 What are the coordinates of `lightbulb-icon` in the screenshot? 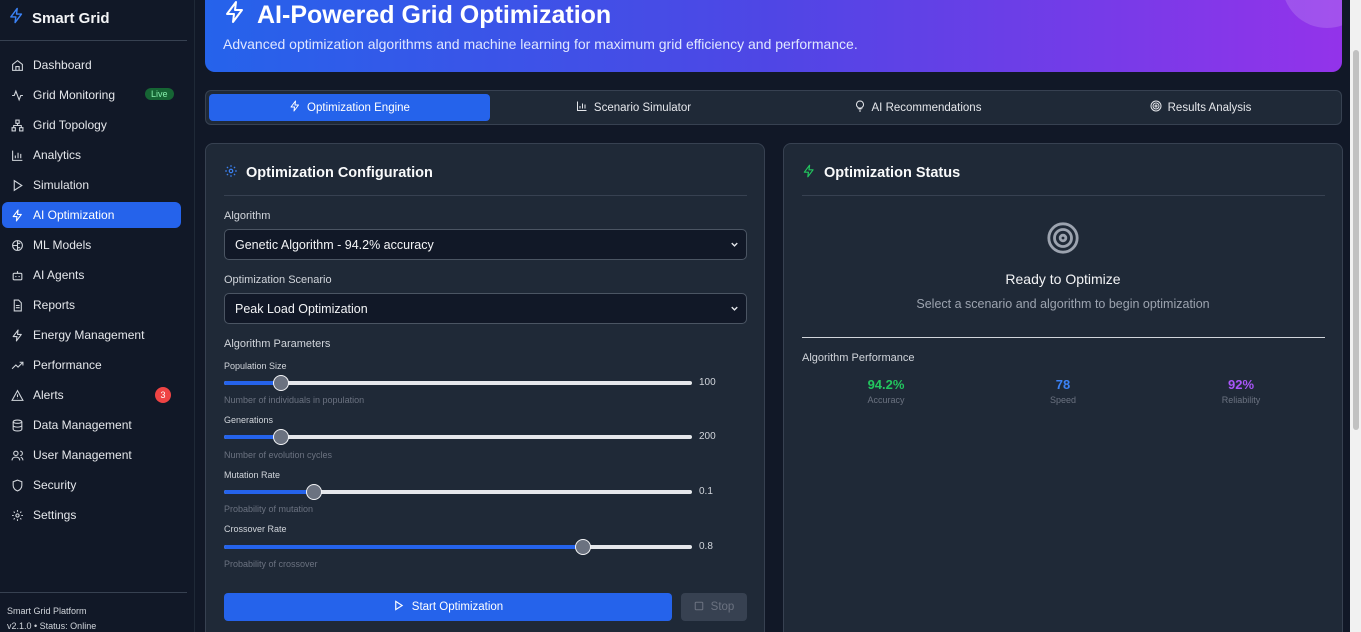 It's located at (860, 107).